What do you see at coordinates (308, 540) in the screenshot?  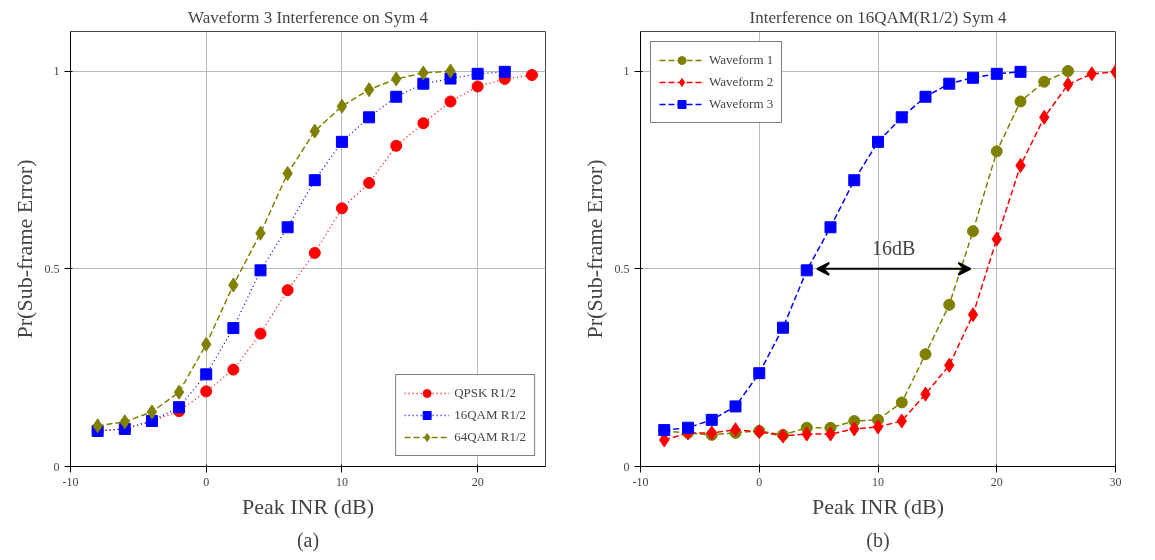 I see `text: (a)` at bounding box center [308, 540].